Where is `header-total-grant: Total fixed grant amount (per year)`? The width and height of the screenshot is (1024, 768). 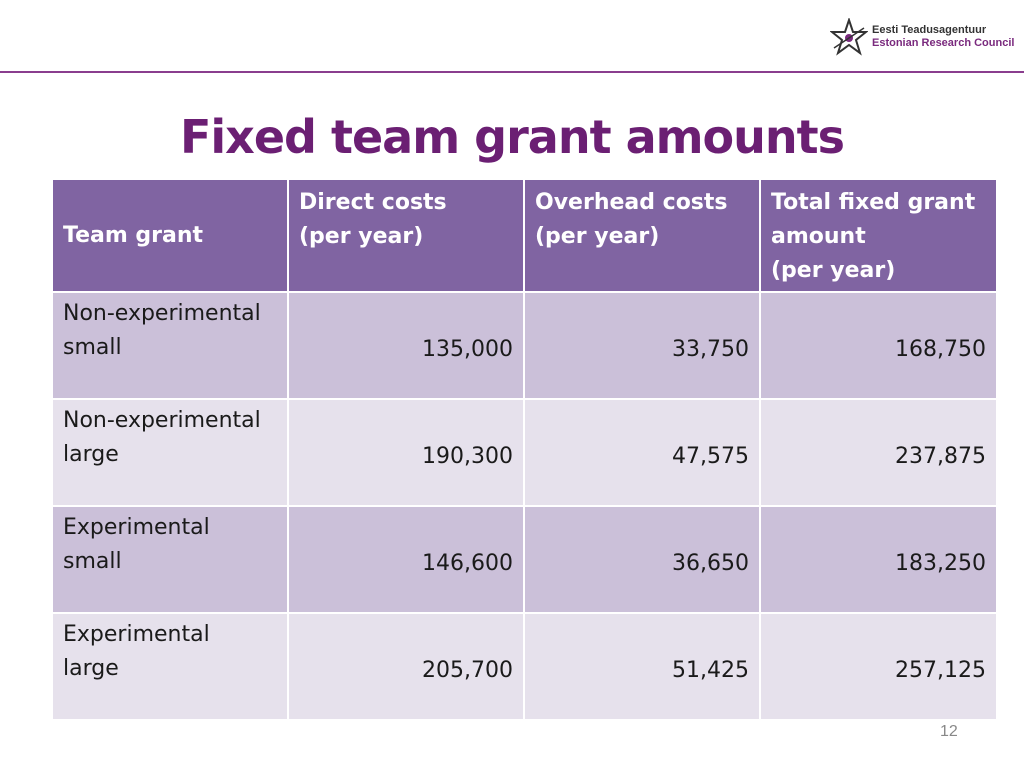 header-total-grant: Total fixed grant amount (per year) is located at coordinates (878, 235).